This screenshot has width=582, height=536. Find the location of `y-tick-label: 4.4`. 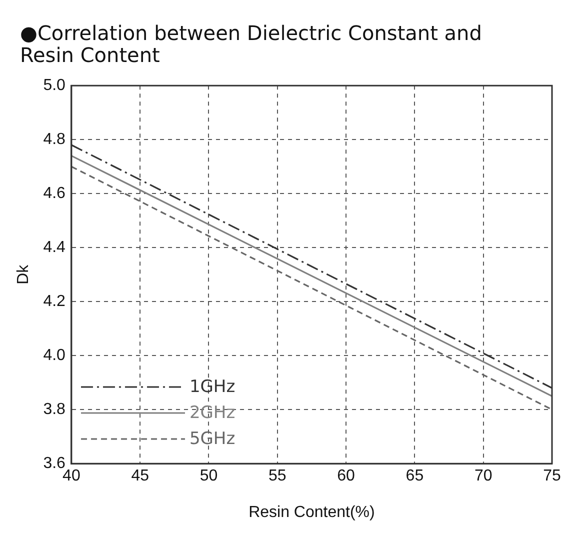

y-tick-label: 4.4 is located at coordinates (54, 247).